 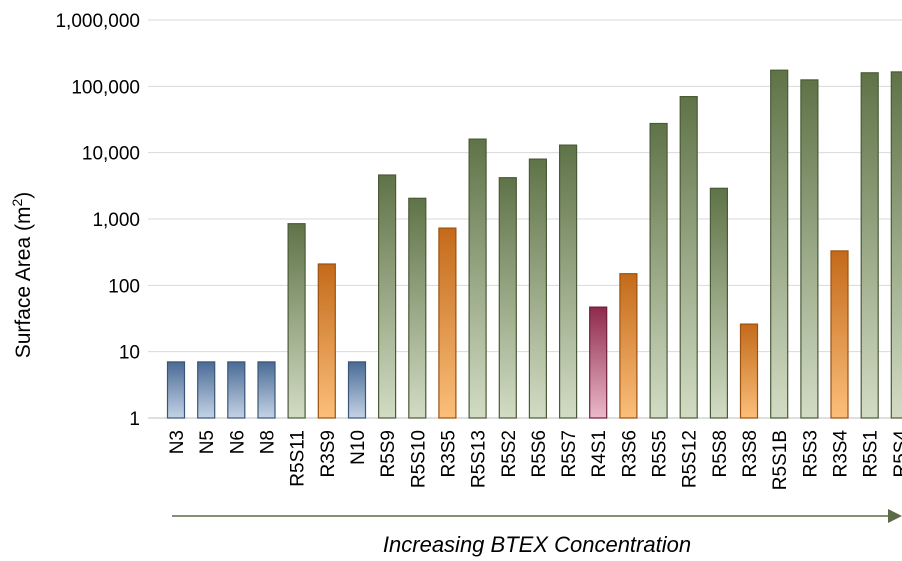 I want to click on bar-r4s1, so click(x=598, y=362).